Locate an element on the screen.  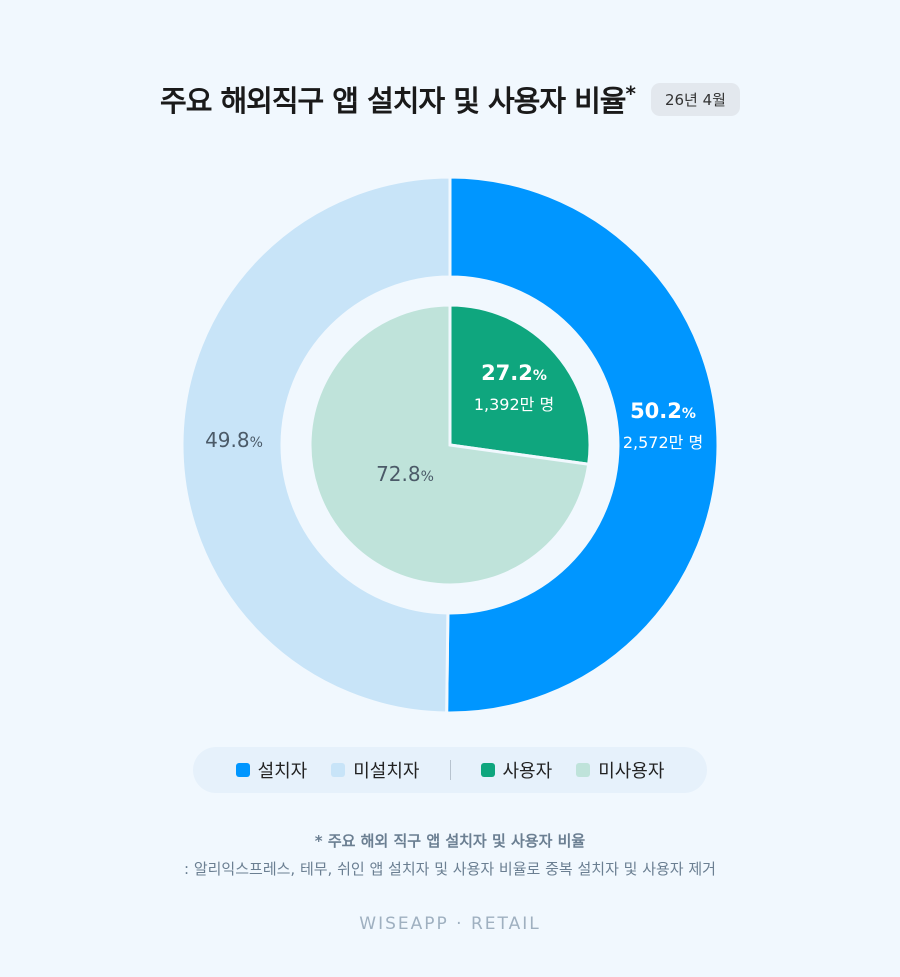
legend: 설치자 미설치자 사용자 미사용자 is located at coordinates (450, 770).